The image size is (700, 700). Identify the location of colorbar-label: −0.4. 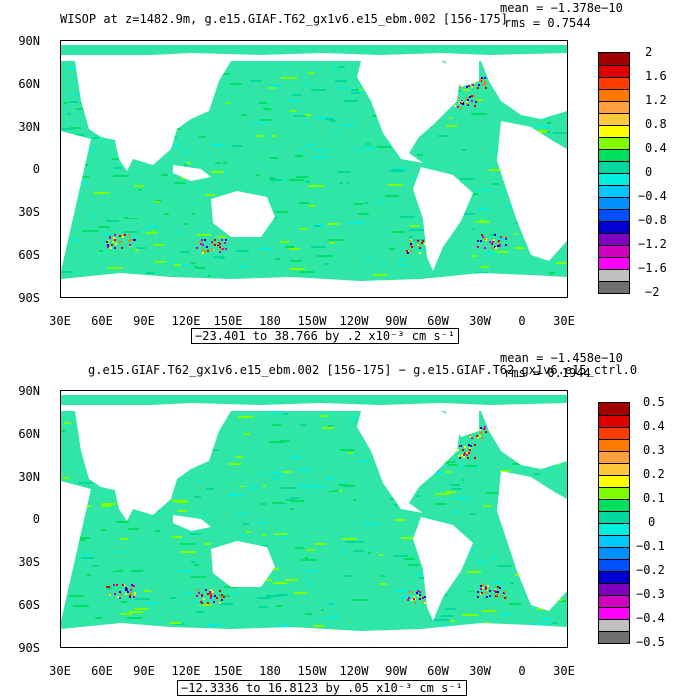
(650, 618).